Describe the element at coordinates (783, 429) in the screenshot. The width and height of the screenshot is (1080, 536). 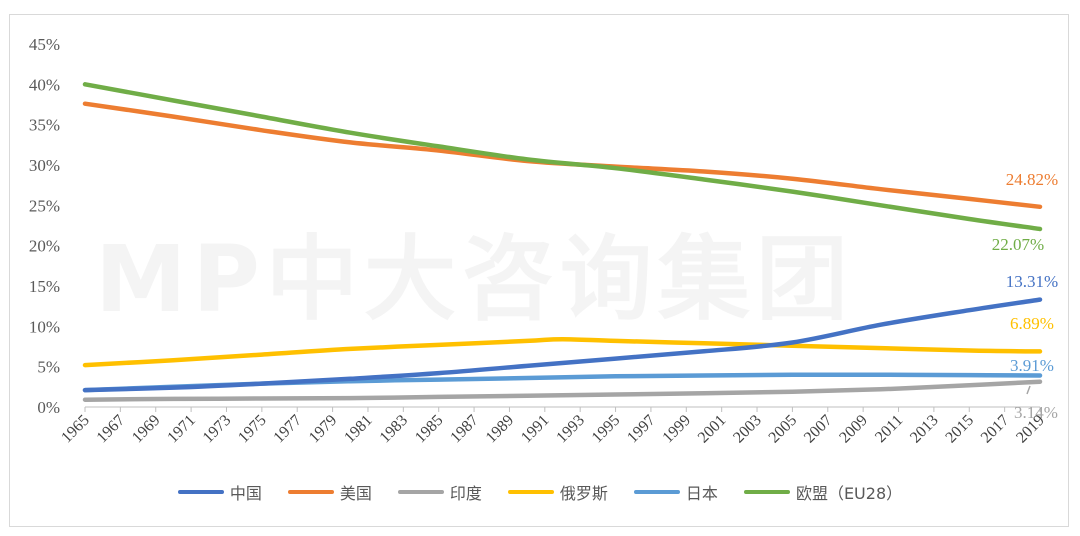
I see `x-tick-label: 2005` at that location.